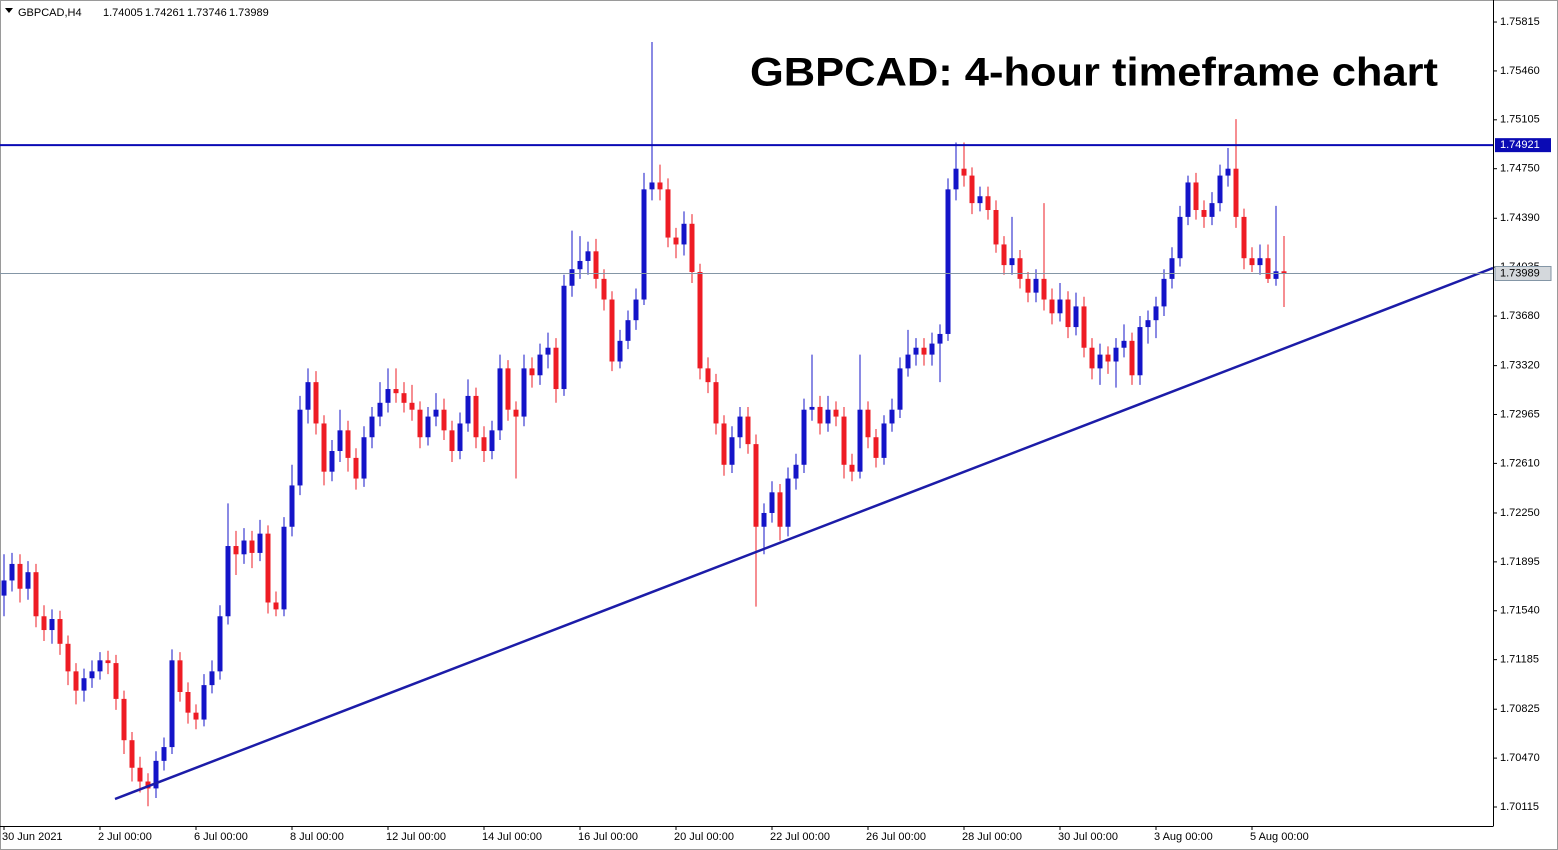  What do you see at coordinates (608, 837) in the screenshot?
I see `x-tick-label: 16 Jul 00:00` at bounding box center [608, 837].